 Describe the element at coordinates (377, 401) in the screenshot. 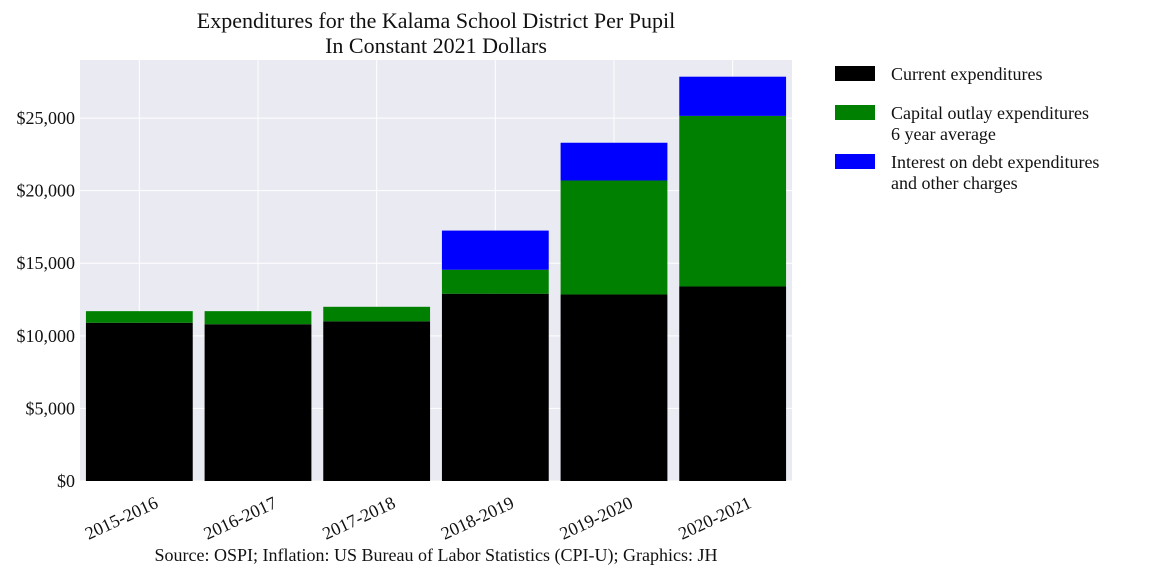

I see `bar-series0-2017-2018` at that location.